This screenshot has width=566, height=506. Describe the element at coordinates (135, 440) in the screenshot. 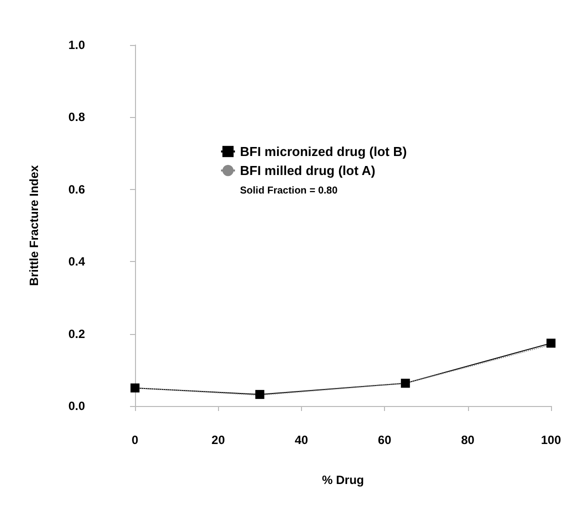

I see `x-tick-label: 0` at that location.